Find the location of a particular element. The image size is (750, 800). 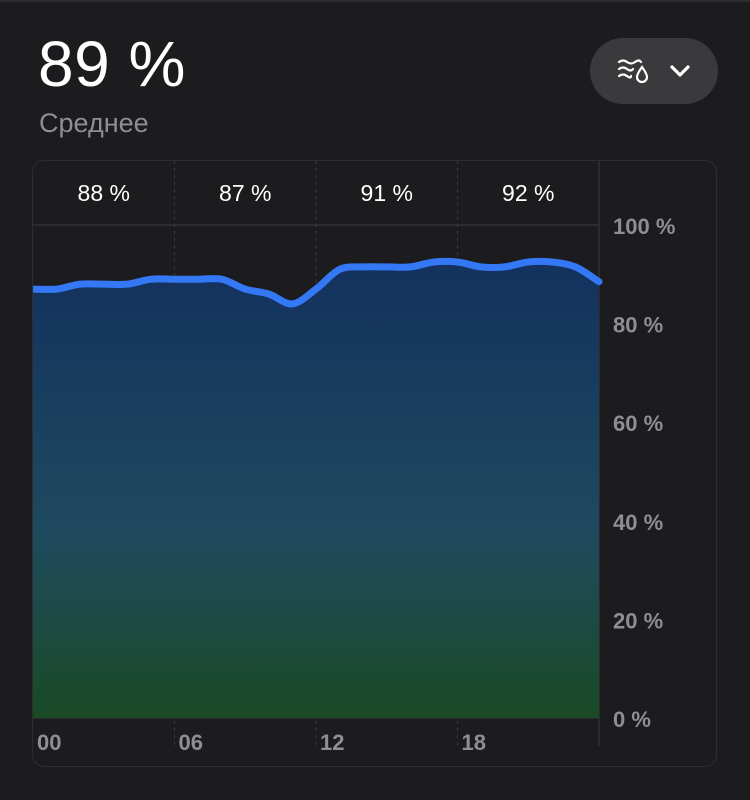

x-tick-label: 12 is located at coordinates (332, 742).